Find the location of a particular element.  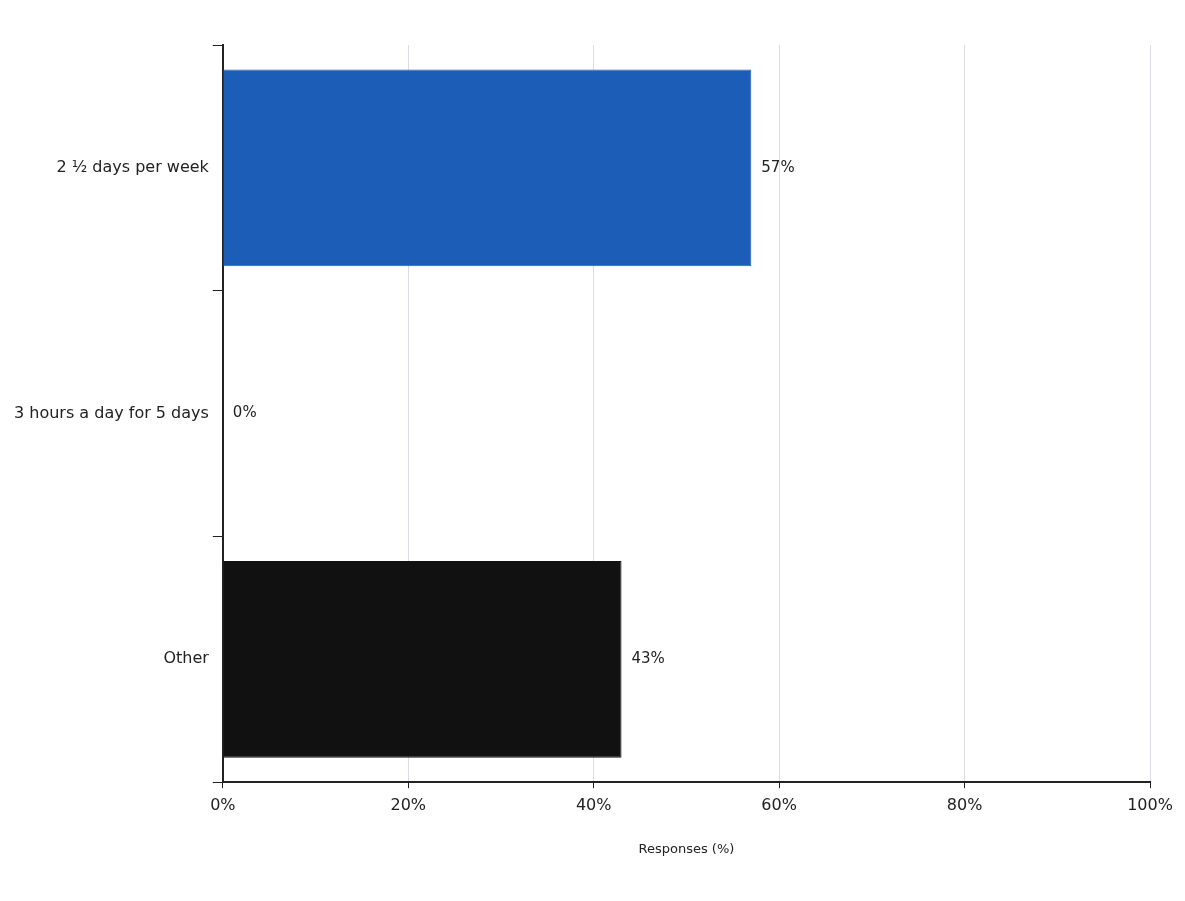

data-label: 43% is located at coordinates (648, 658).